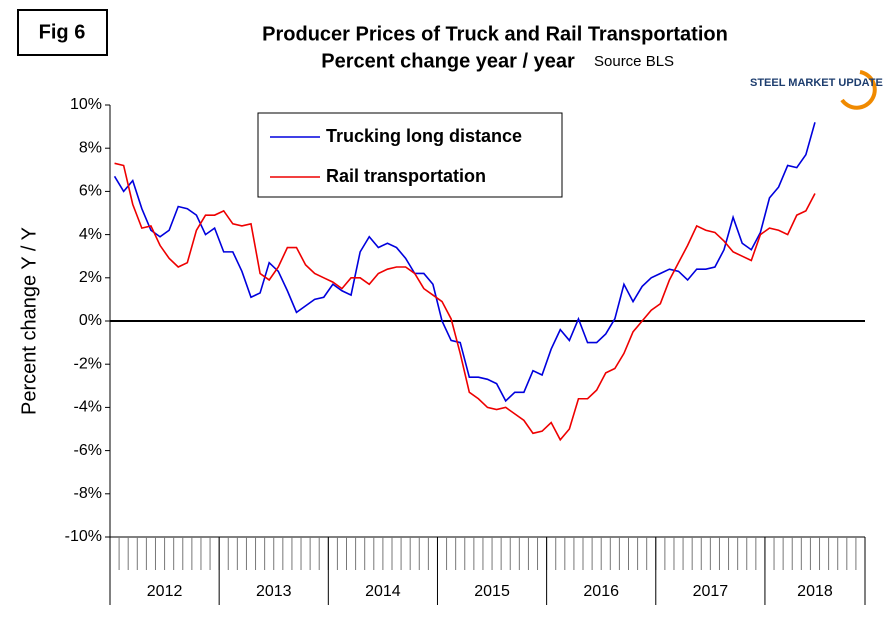  What do you see at coordinates (816, 83) in the screenshot?
I see `logo-text: STEEL MARKET UPDATE` at bounding box center [816, 83].